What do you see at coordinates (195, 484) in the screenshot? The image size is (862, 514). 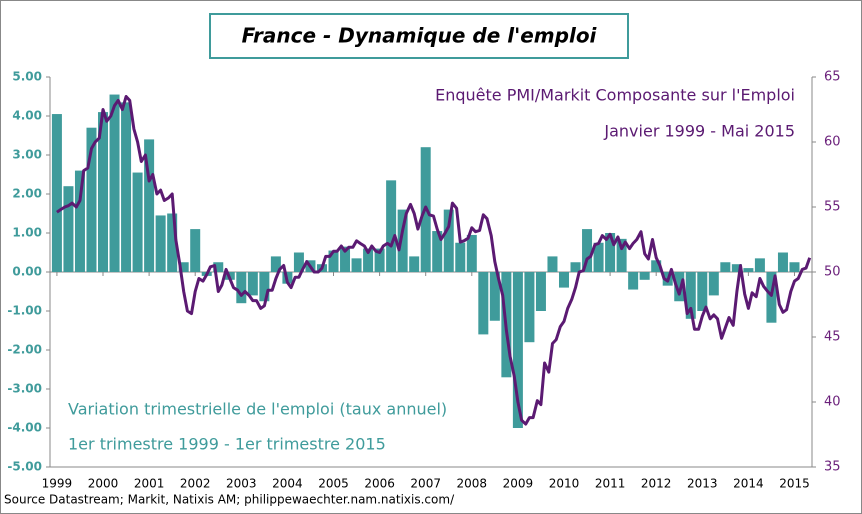 I see `x-tick-label: 2002` at bounding box center [195, 484].